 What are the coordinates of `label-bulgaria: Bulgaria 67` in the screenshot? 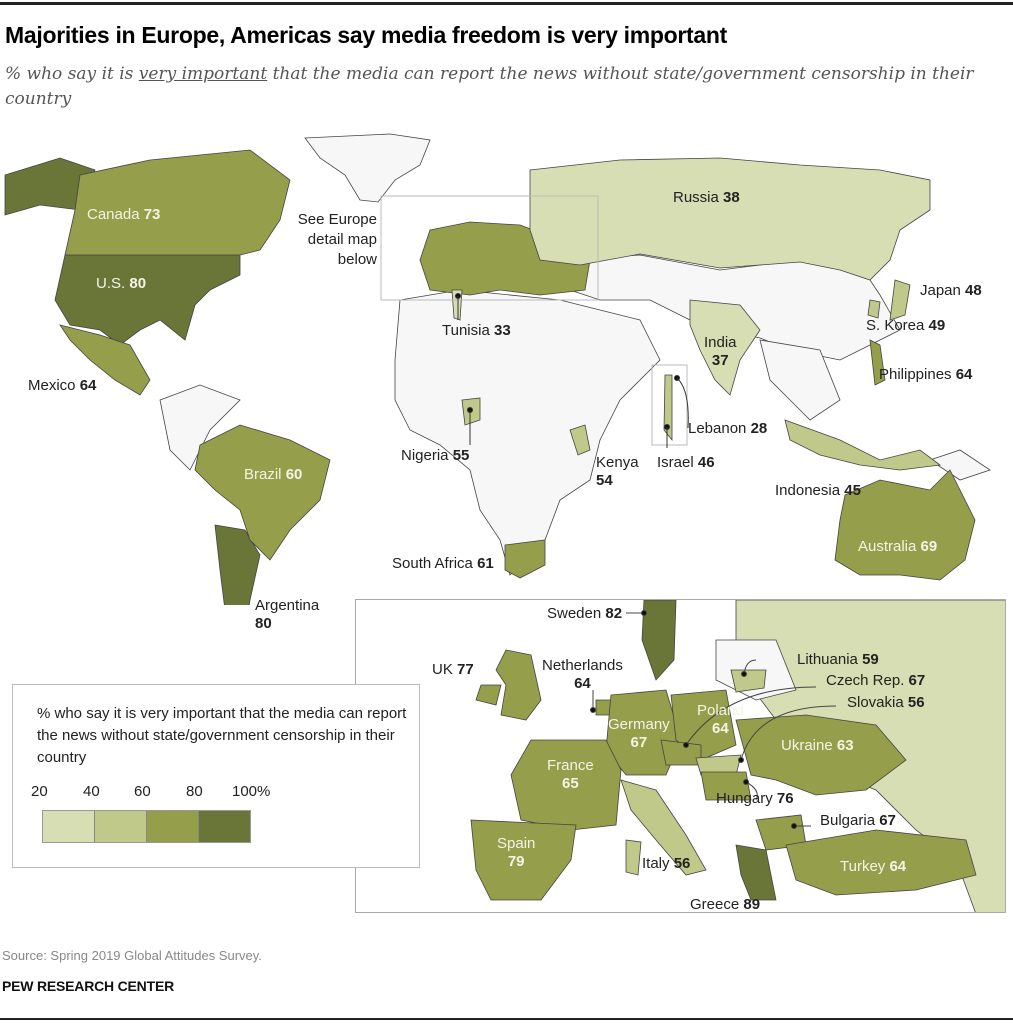 It's located at (858, 820).